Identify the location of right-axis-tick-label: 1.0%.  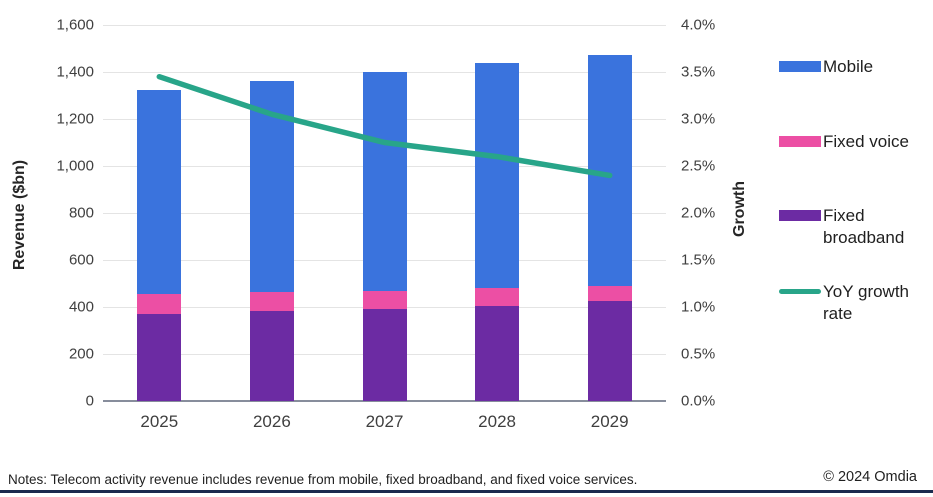
(698, 307).